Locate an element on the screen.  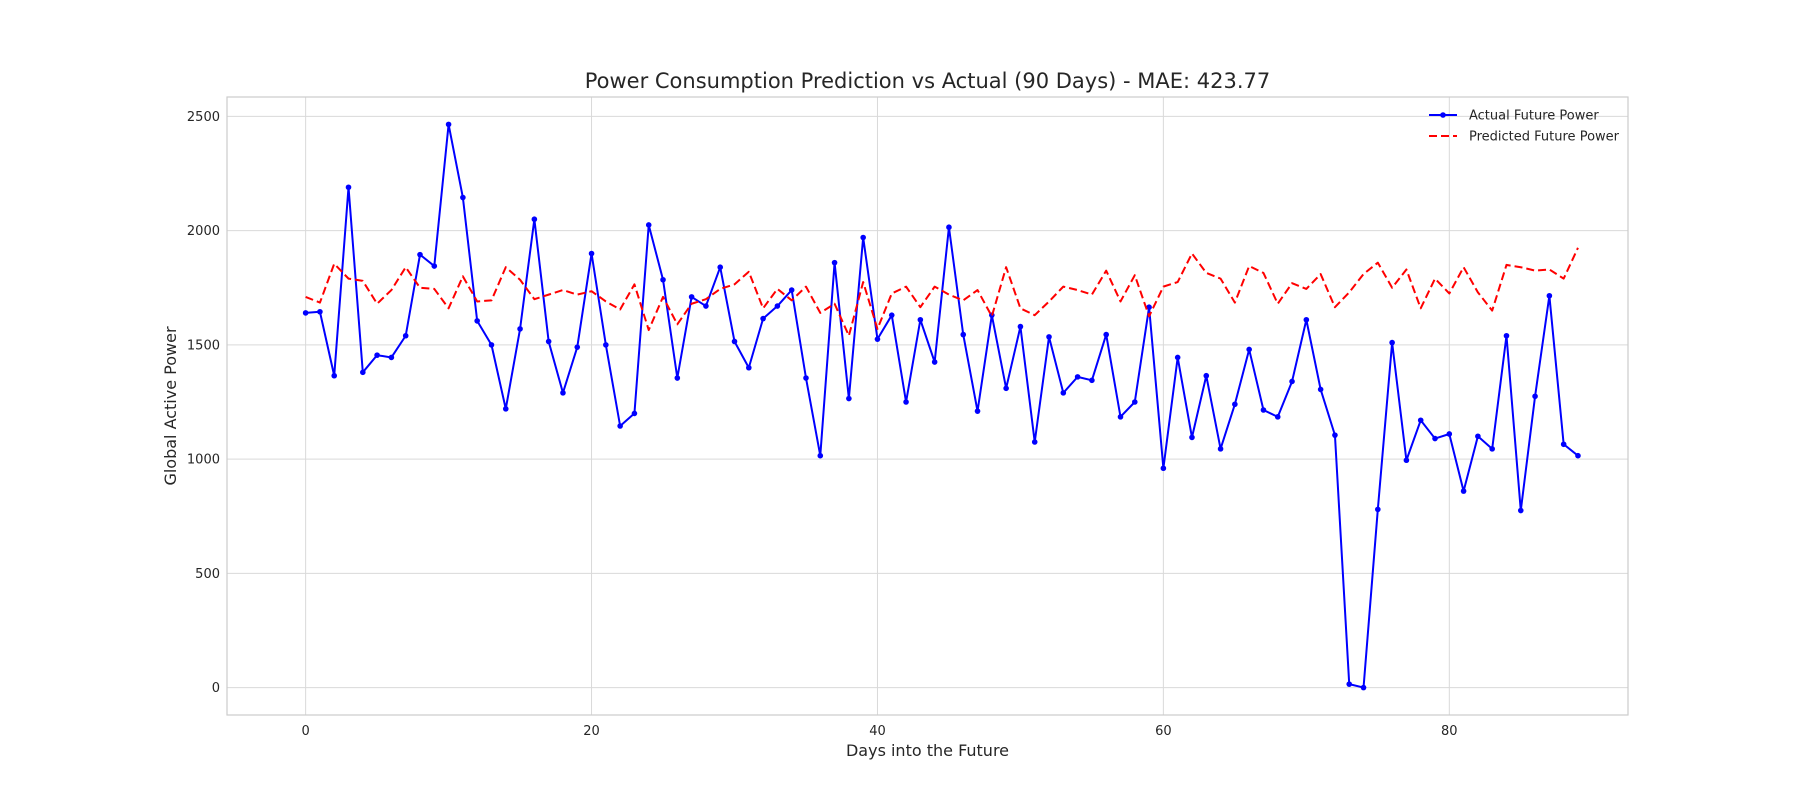
legend-label-0: Actual Future Power is located at coordinates (1534, 116).